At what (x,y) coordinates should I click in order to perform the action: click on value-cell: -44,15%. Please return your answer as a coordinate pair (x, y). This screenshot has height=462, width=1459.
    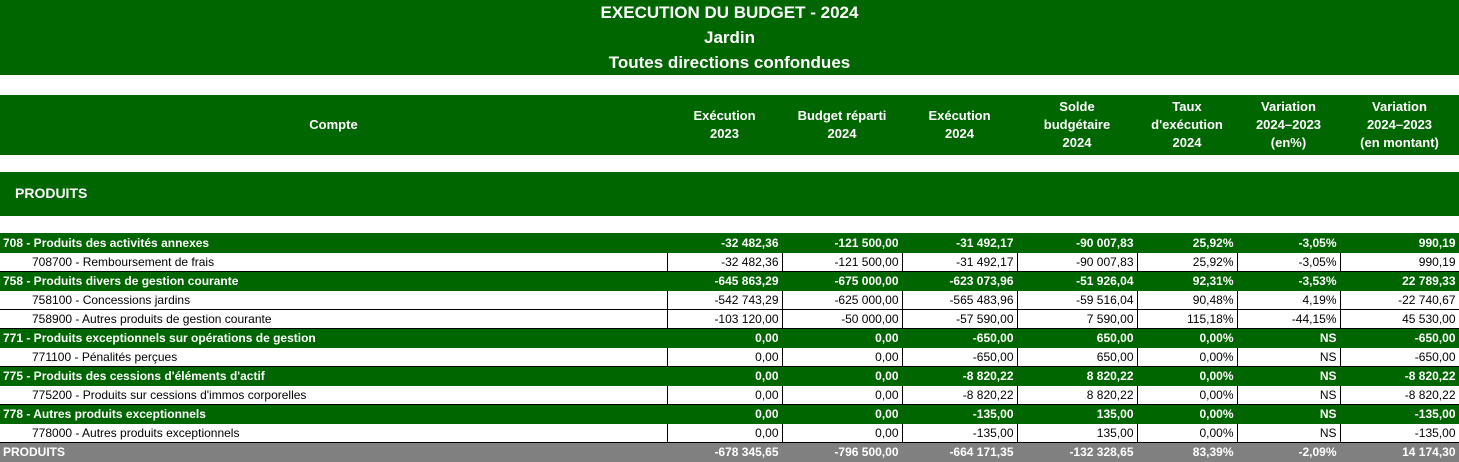
    Looking at the image, I should click on (1288, 319).